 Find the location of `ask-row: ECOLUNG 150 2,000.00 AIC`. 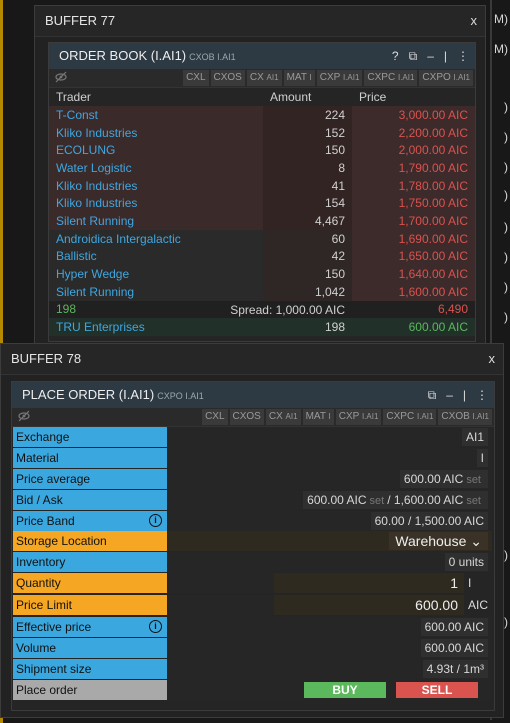

ask-row: ECOLUNG 150 2,000.00 AIC is located at coordinates (262, 150).